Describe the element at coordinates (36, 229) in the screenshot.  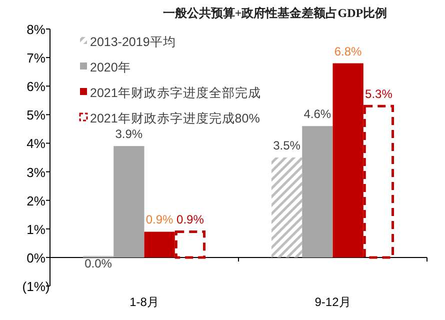
I see `y-tick-label: 1%` at that location.